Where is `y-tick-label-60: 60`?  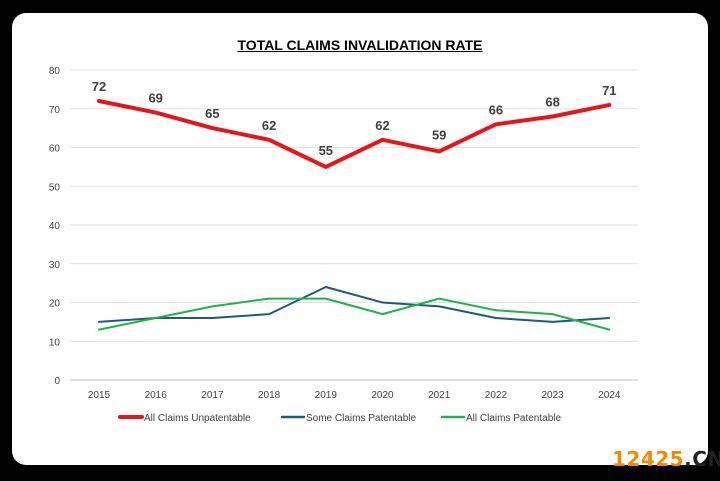 y-tick-label-60: 60 is located at coordinates (55, 149).